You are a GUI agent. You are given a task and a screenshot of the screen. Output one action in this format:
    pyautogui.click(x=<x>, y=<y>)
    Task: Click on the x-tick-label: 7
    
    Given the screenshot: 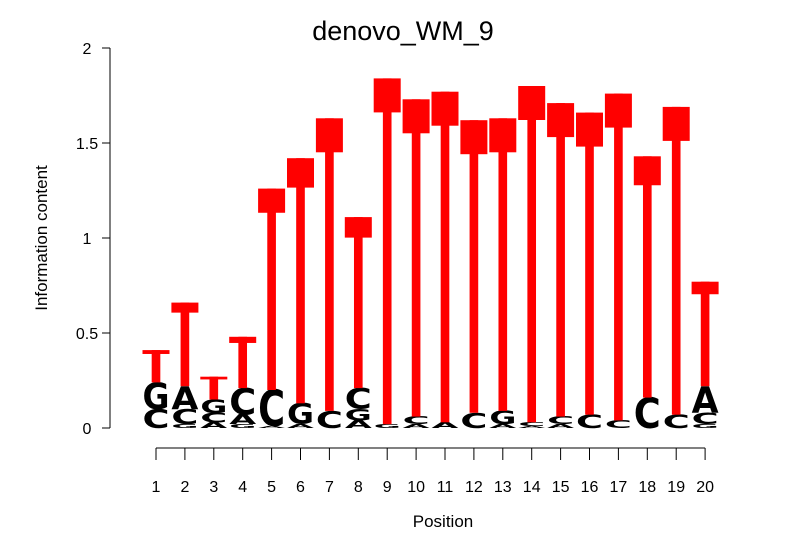 What is the action you would take?
    pyautogui.click(x=329, y=487)
    